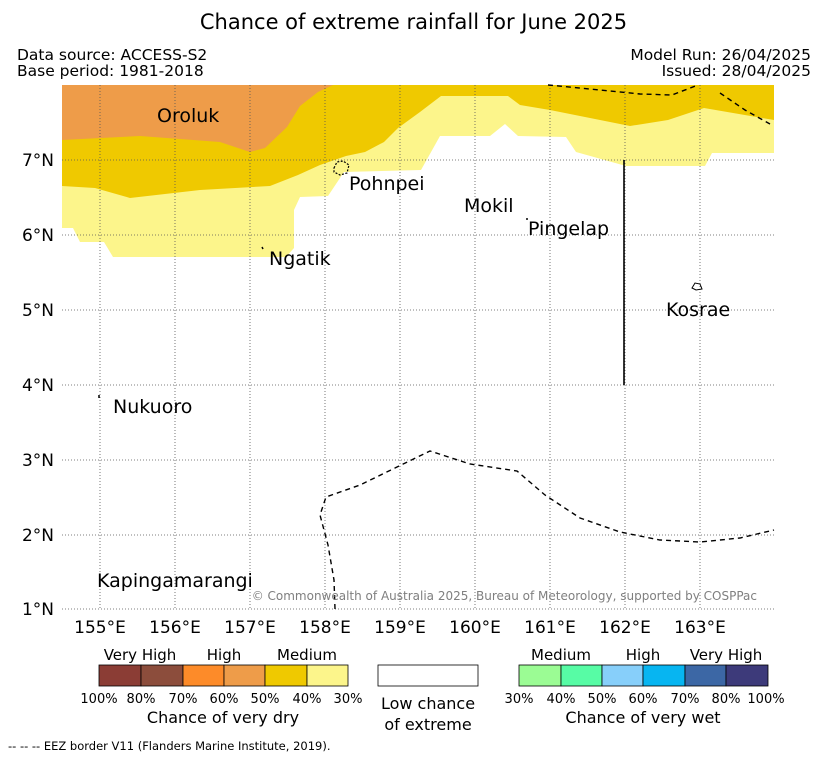 This screenshot has height=758, width=827. I want to click on legend-neutral-line2: of extreme, so click(427, 724).